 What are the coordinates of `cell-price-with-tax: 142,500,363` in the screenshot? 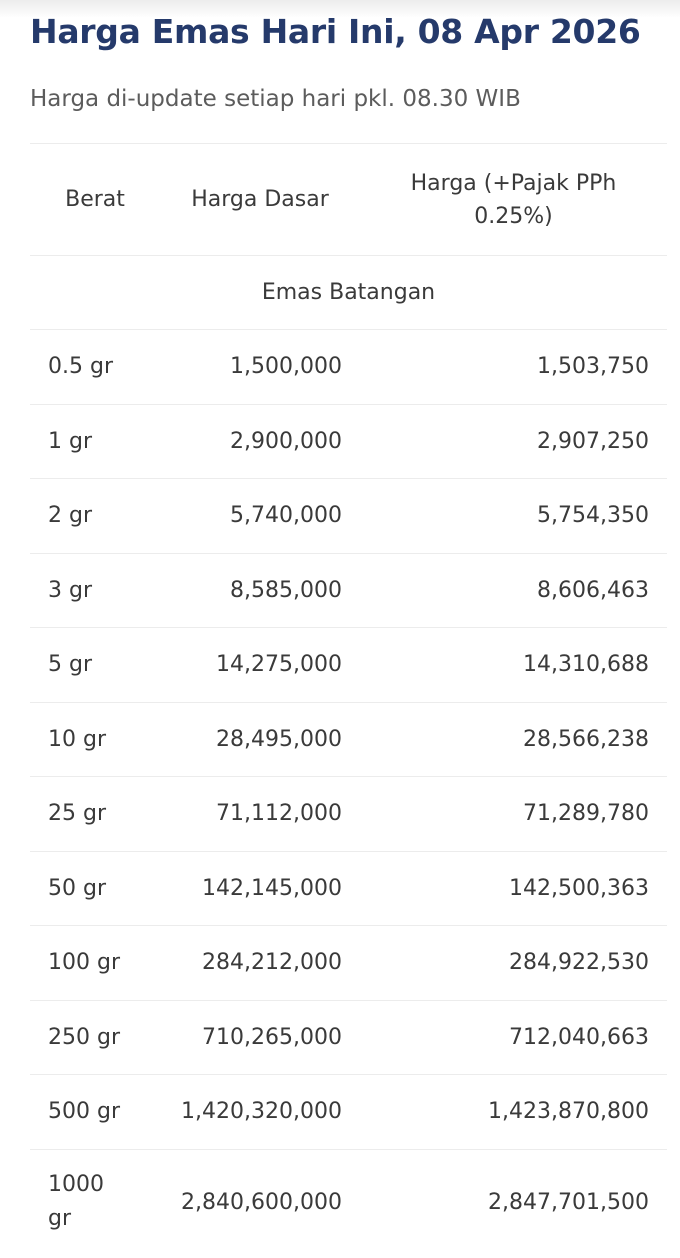 It's located at (513, 888).